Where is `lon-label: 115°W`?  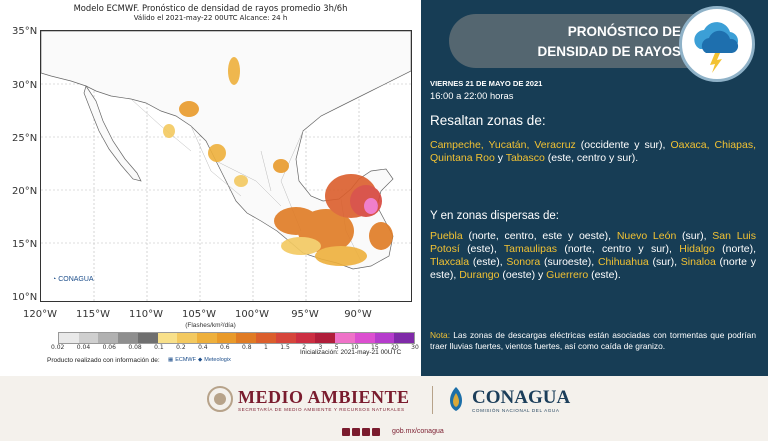
lon-label: 115°W is located at coordinates (93, 314).